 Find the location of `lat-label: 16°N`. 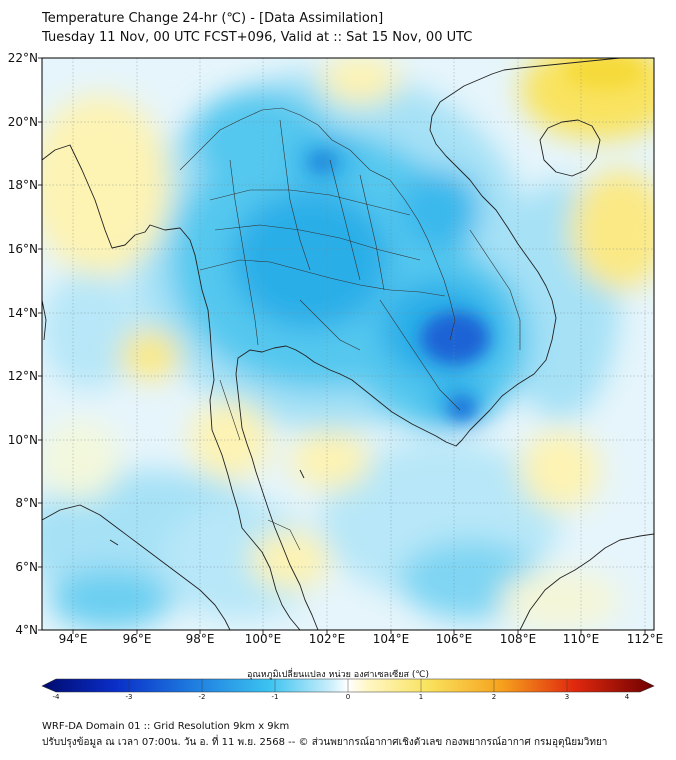

lat-label: 16°N is located at coordinates (22, 249).